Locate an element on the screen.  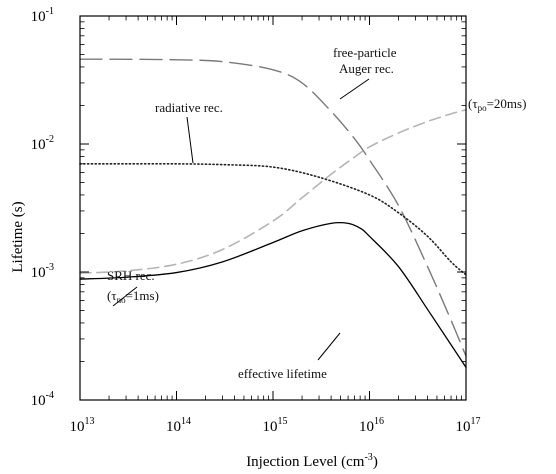
x-tick-label: 1013 is located at coordinates (82, 425).